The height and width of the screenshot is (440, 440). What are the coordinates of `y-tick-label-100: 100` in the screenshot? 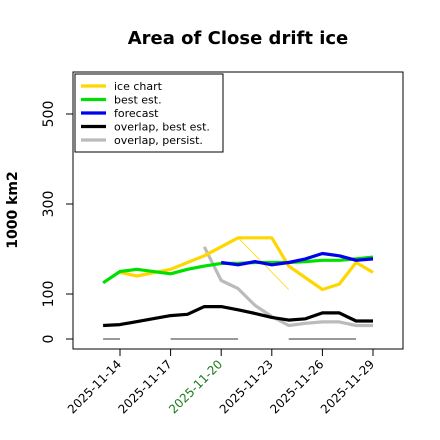 It's located at (49, 294).